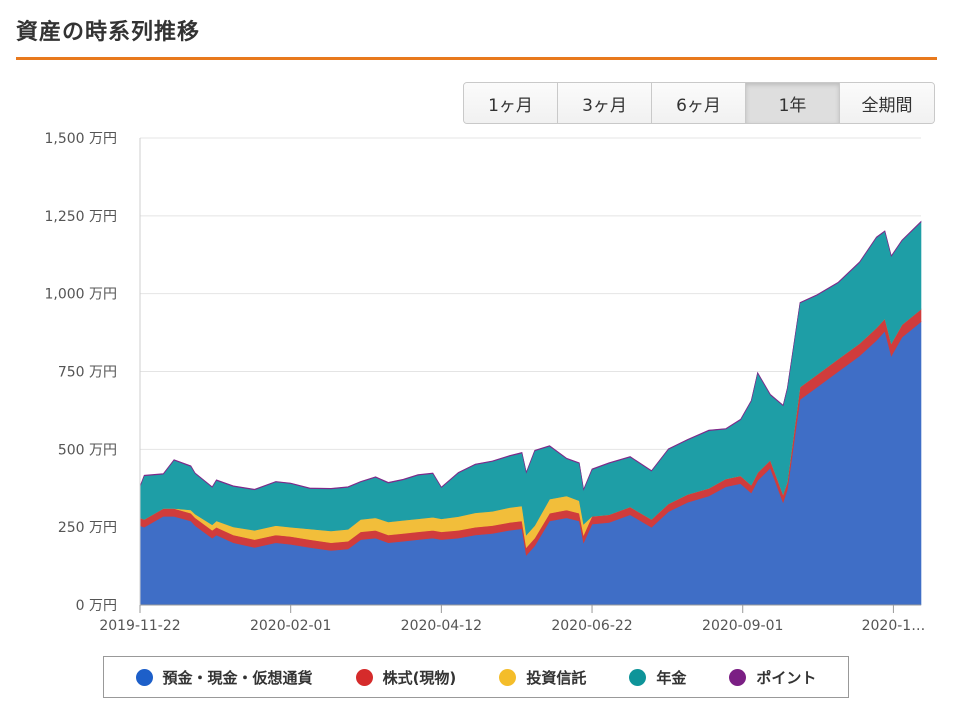  I want to click on page-title: 資産の時系列推移, so click(108, 32).